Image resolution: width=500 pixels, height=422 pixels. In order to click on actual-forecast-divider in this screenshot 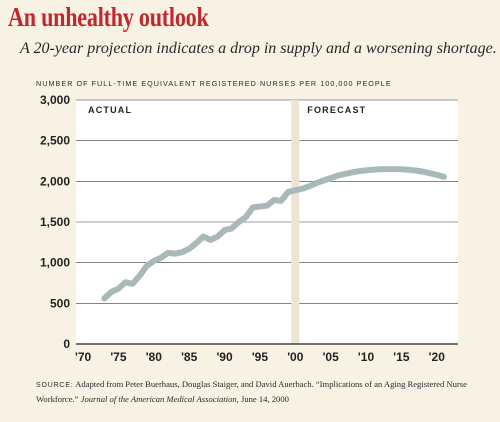, I will do `click(295, 222)`.